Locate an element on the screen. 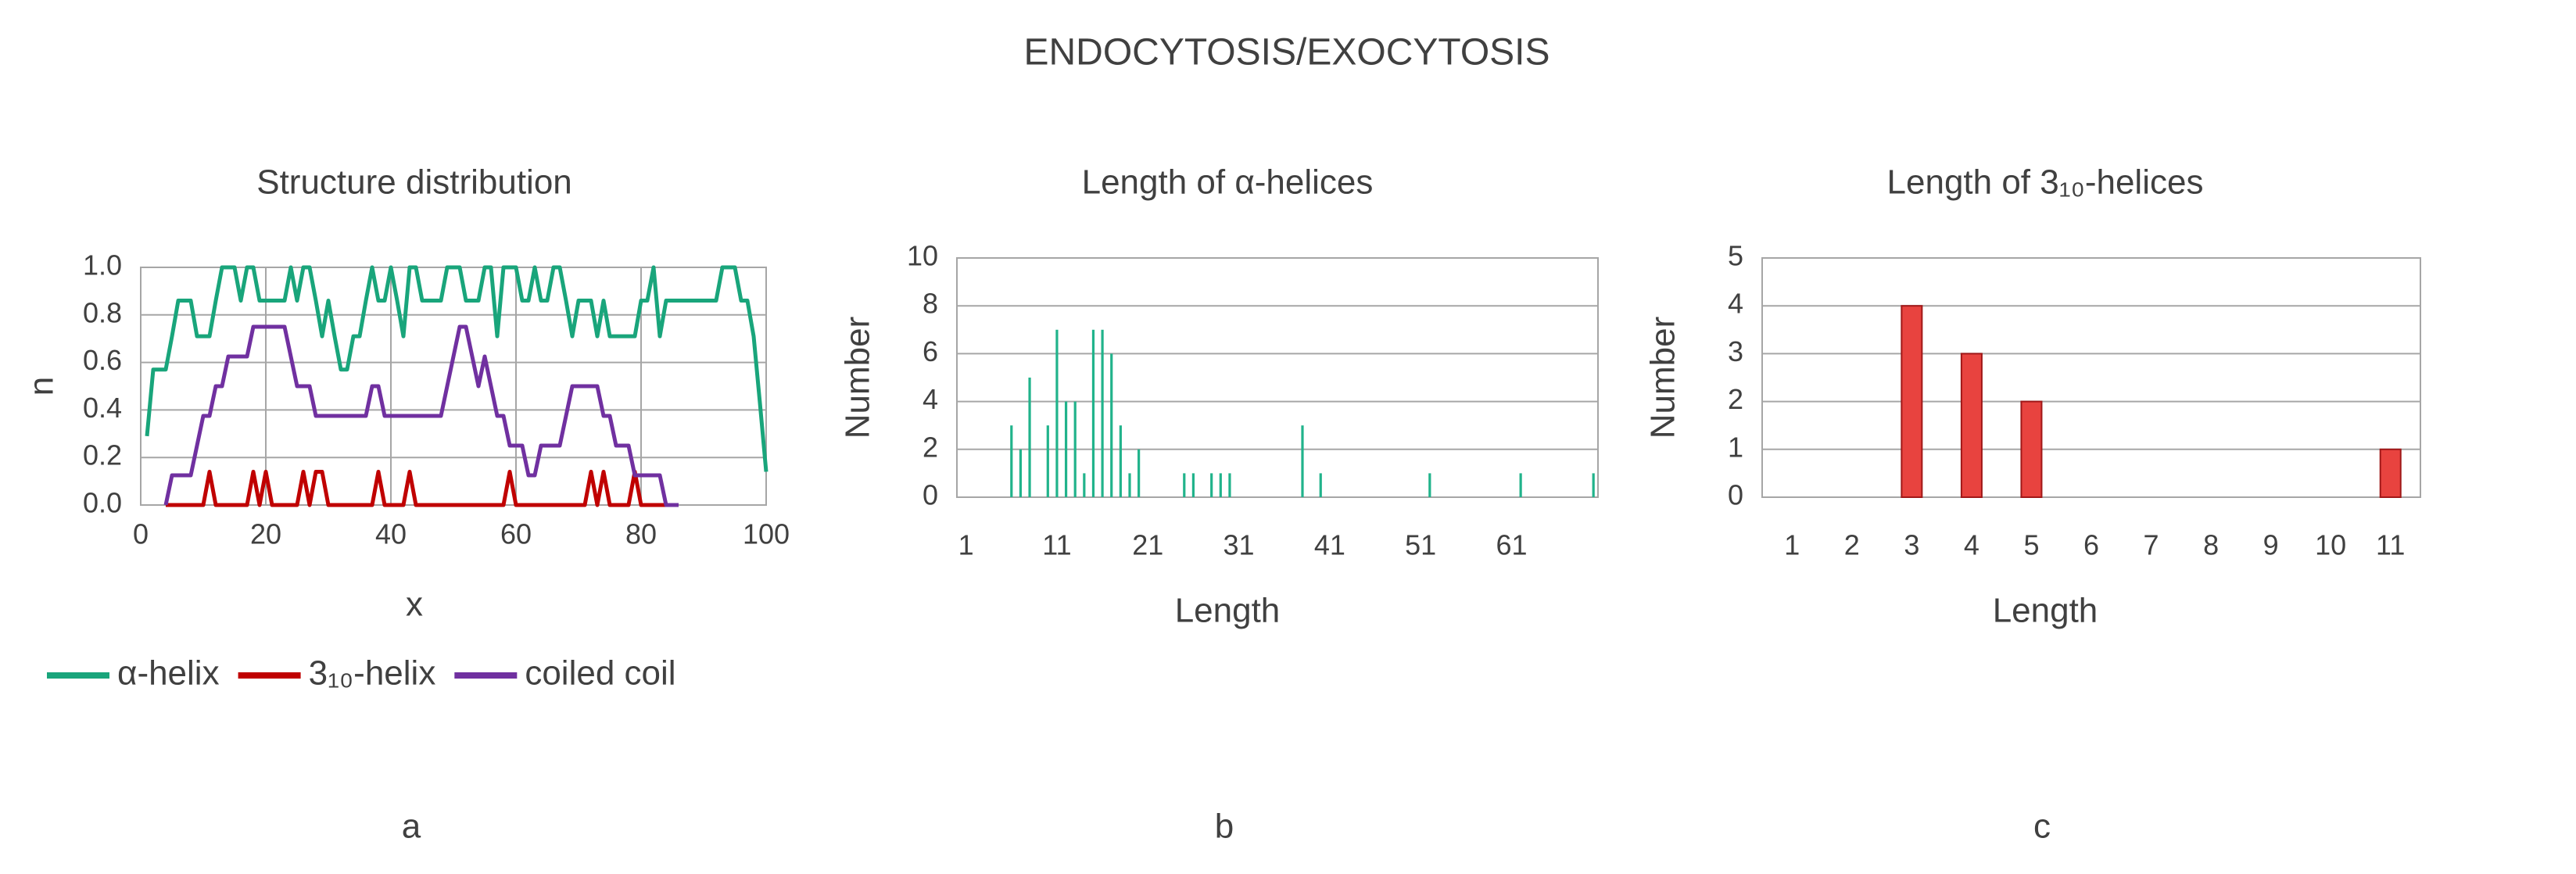  x-tick-label: 21 is located at coordinates (1147, 545).